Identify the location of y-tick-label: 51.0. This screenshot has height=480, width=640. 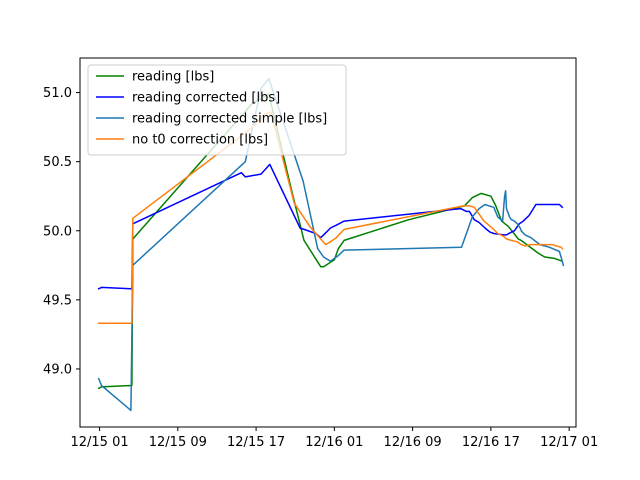
(57, 93).